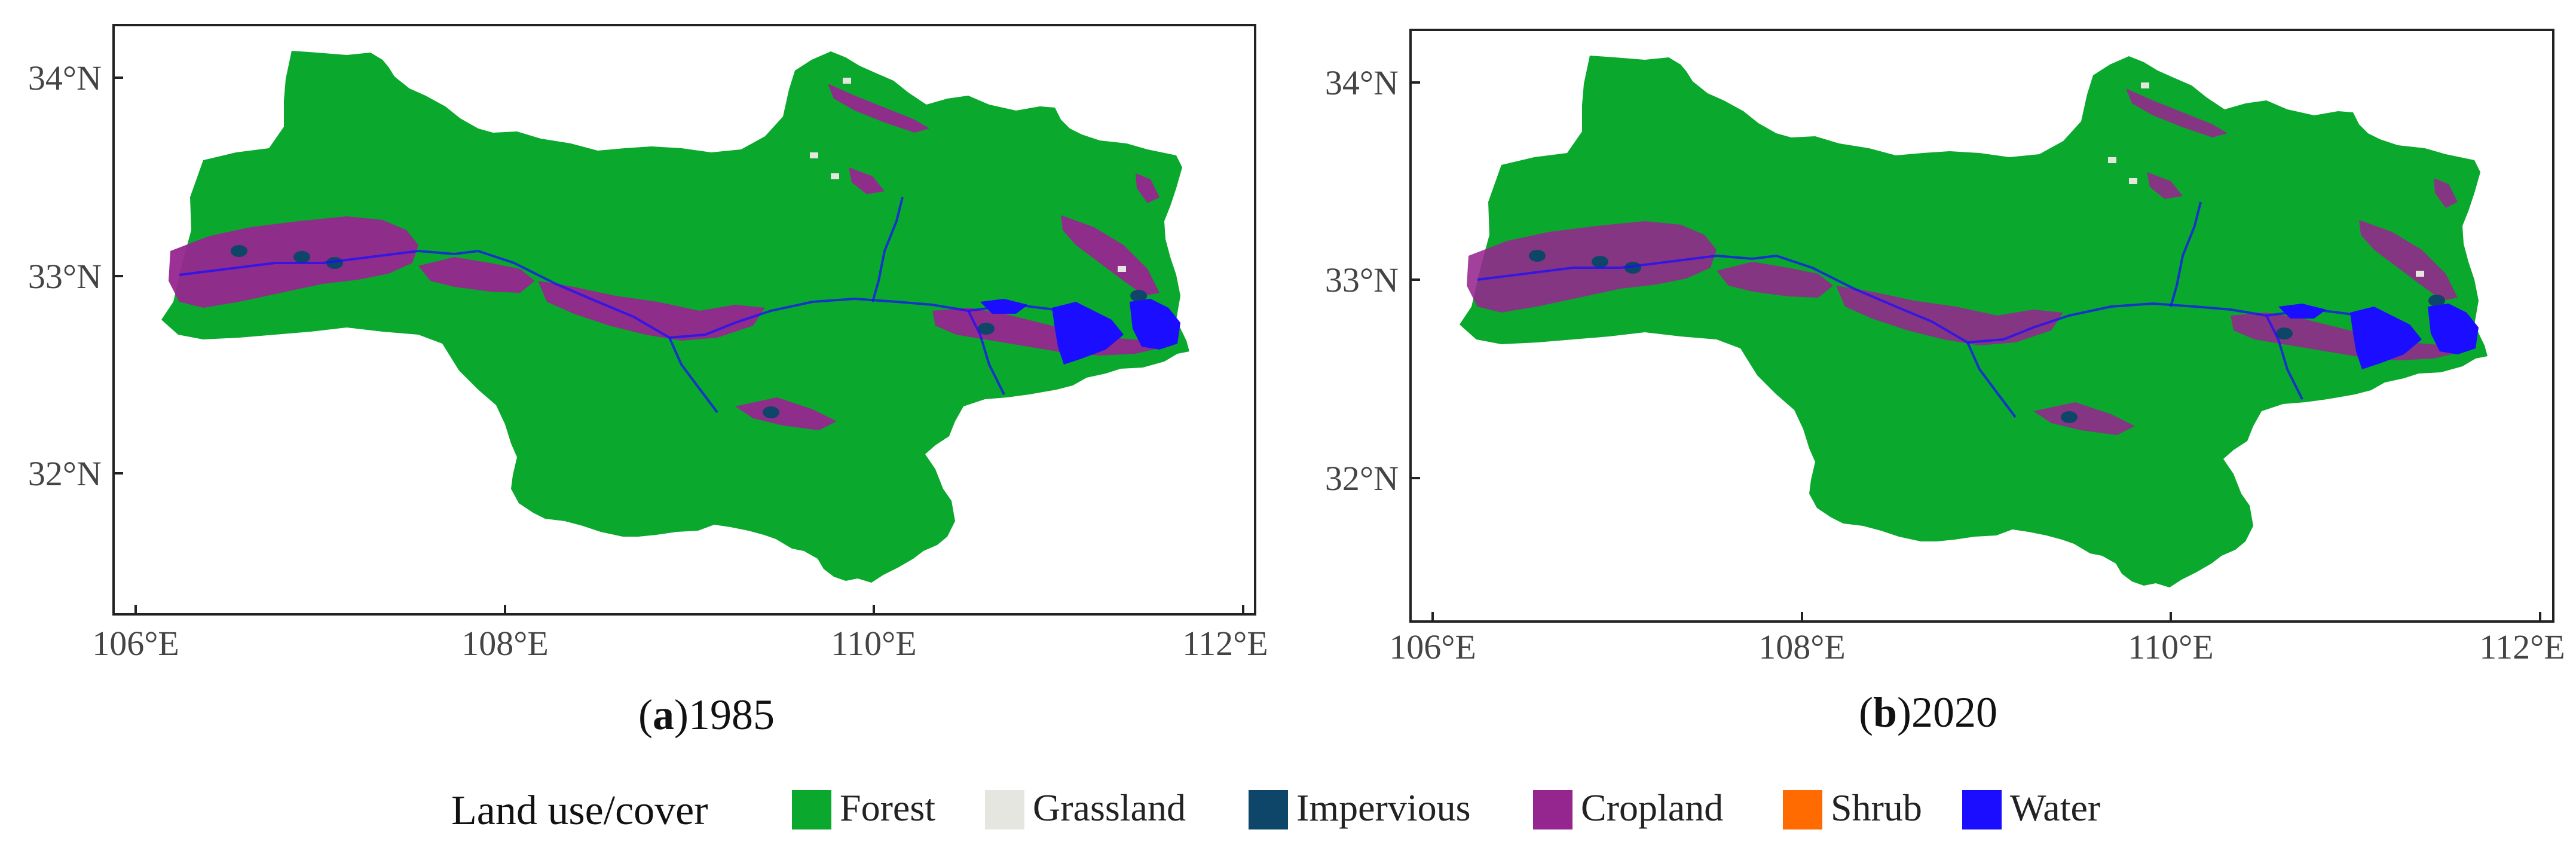  I want to click on legend-label: Grassland, so click(1109, 808).